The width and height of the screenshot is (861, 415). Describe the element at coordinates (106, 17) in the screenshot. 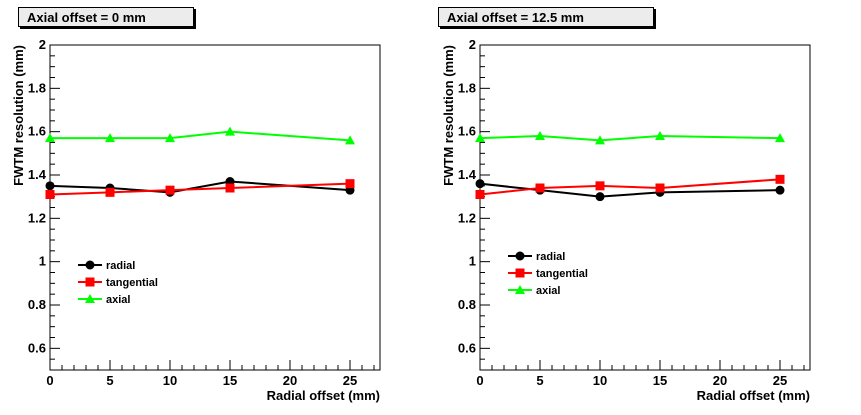

I see `chart-title-left: Axial offset = 0 mm` at that location.